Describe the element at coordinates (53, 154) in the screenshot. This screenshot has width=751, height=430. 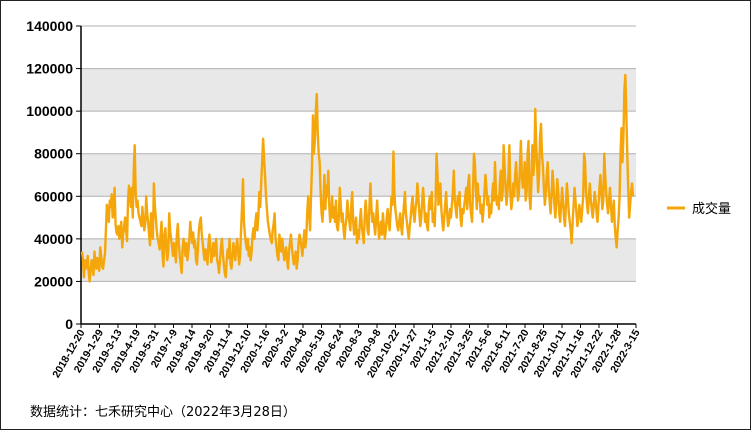
I see `y-tick-label: 80000` at that location.